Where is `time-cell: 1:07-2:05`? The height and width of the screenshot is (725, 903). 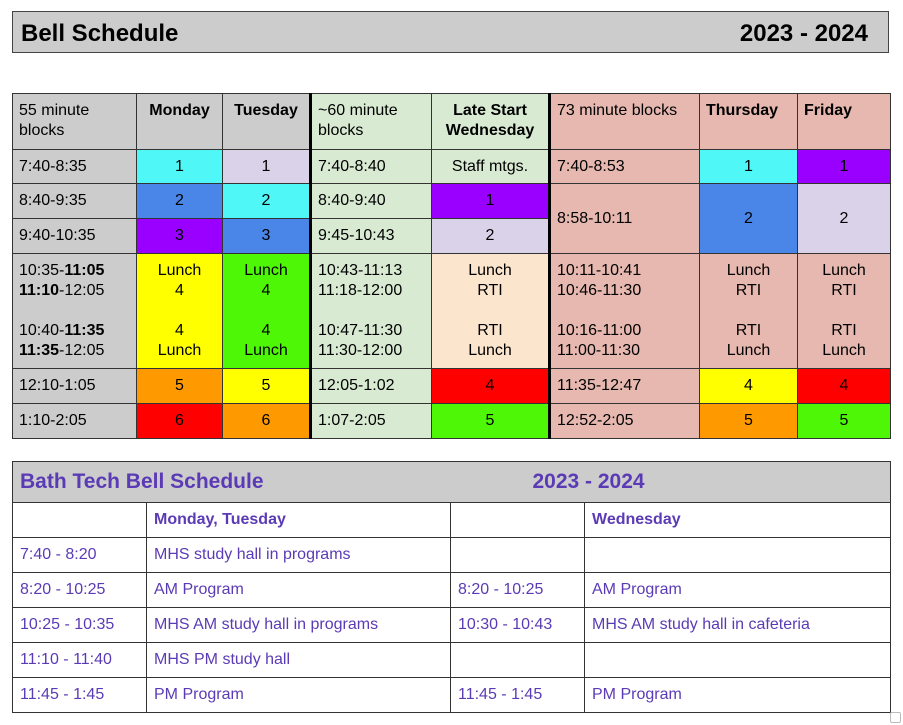 time-cell: 1:07-2:05 is located at coordinates (370, 421).